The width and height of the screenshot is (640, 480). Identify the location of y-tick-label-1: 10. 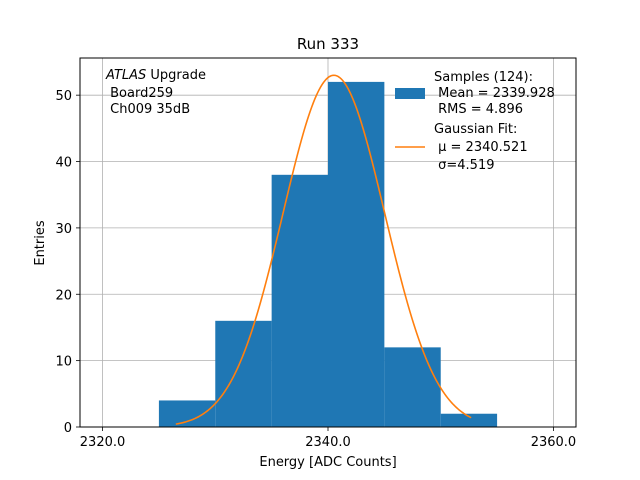
(63, 362).